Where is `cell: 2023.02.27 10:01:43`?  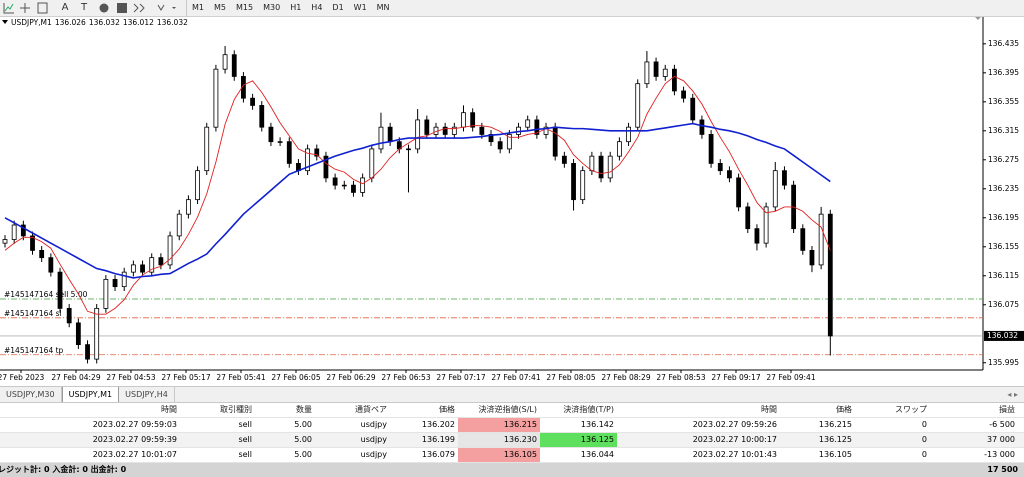 cell: 2023.02.27 10:01:43 is located at coordinates (734, 454).